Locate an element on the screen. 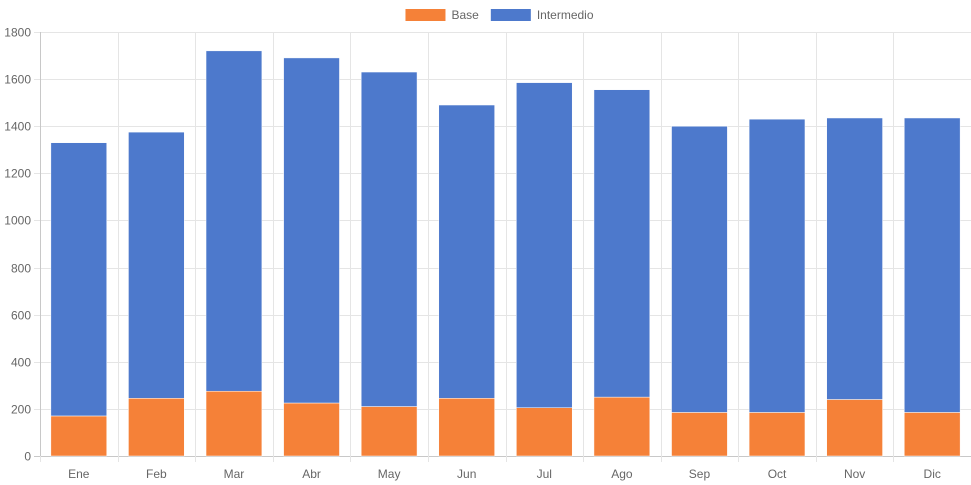  bar-intermedio-jul is located at coordinates (544, 245).